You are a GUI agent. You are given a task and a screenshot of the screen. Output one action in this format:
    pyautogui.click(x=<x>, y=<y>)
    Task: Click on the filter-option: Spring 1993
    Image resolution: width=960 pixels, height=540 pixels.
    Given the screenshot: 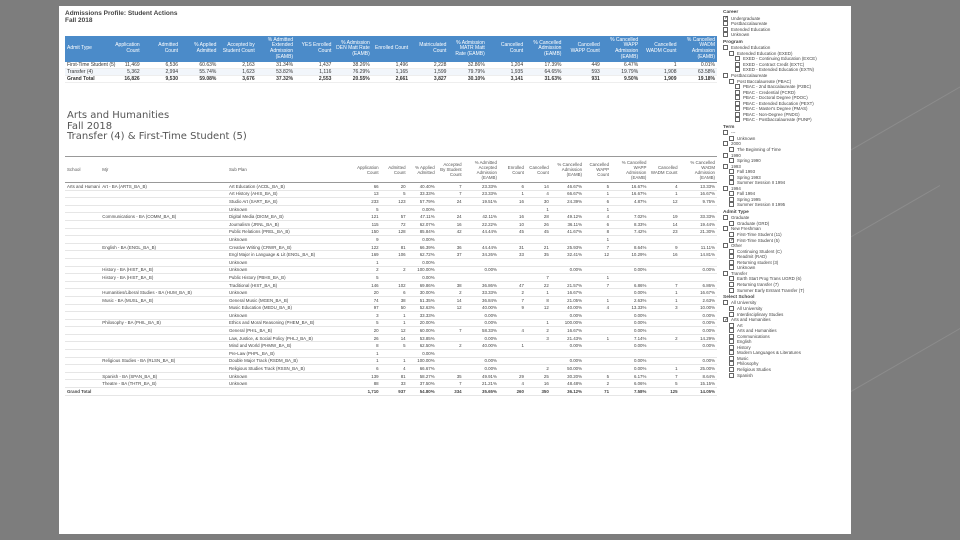 What is the action you would take?
    pyautogui.click(x=785, y=177)
    